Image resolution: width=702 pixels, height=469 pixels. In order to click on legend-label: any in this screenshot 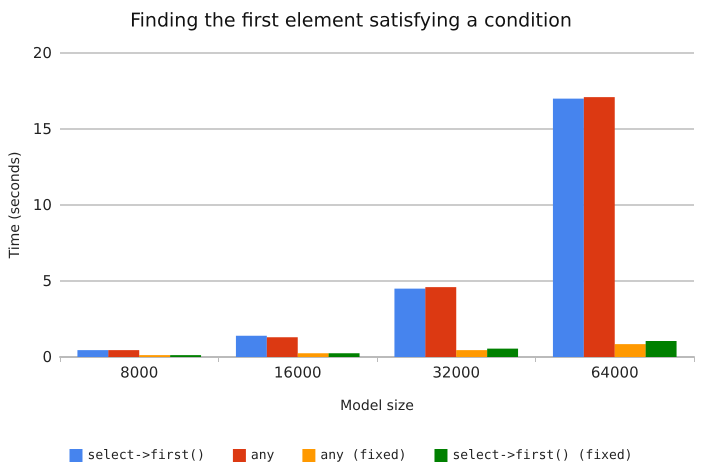, I will do `click(262, 455)`.